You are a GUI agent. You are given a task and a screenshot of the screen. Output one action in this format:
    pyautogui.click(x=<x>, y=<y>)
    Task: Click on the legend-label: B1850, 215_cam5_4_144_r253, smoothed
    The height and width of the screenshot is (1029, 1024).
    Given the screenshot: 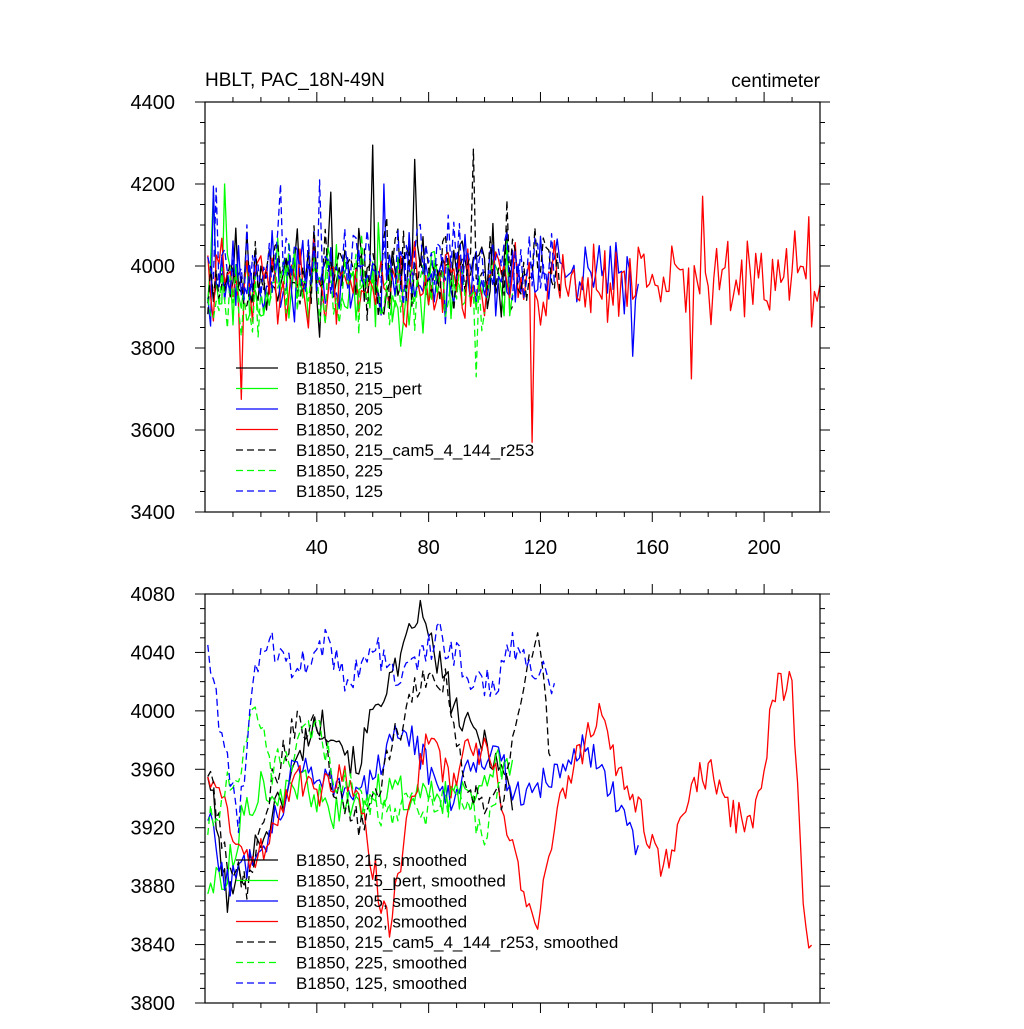 What is the action you would take?
    pyautogui.click(x=457, y=942)
    